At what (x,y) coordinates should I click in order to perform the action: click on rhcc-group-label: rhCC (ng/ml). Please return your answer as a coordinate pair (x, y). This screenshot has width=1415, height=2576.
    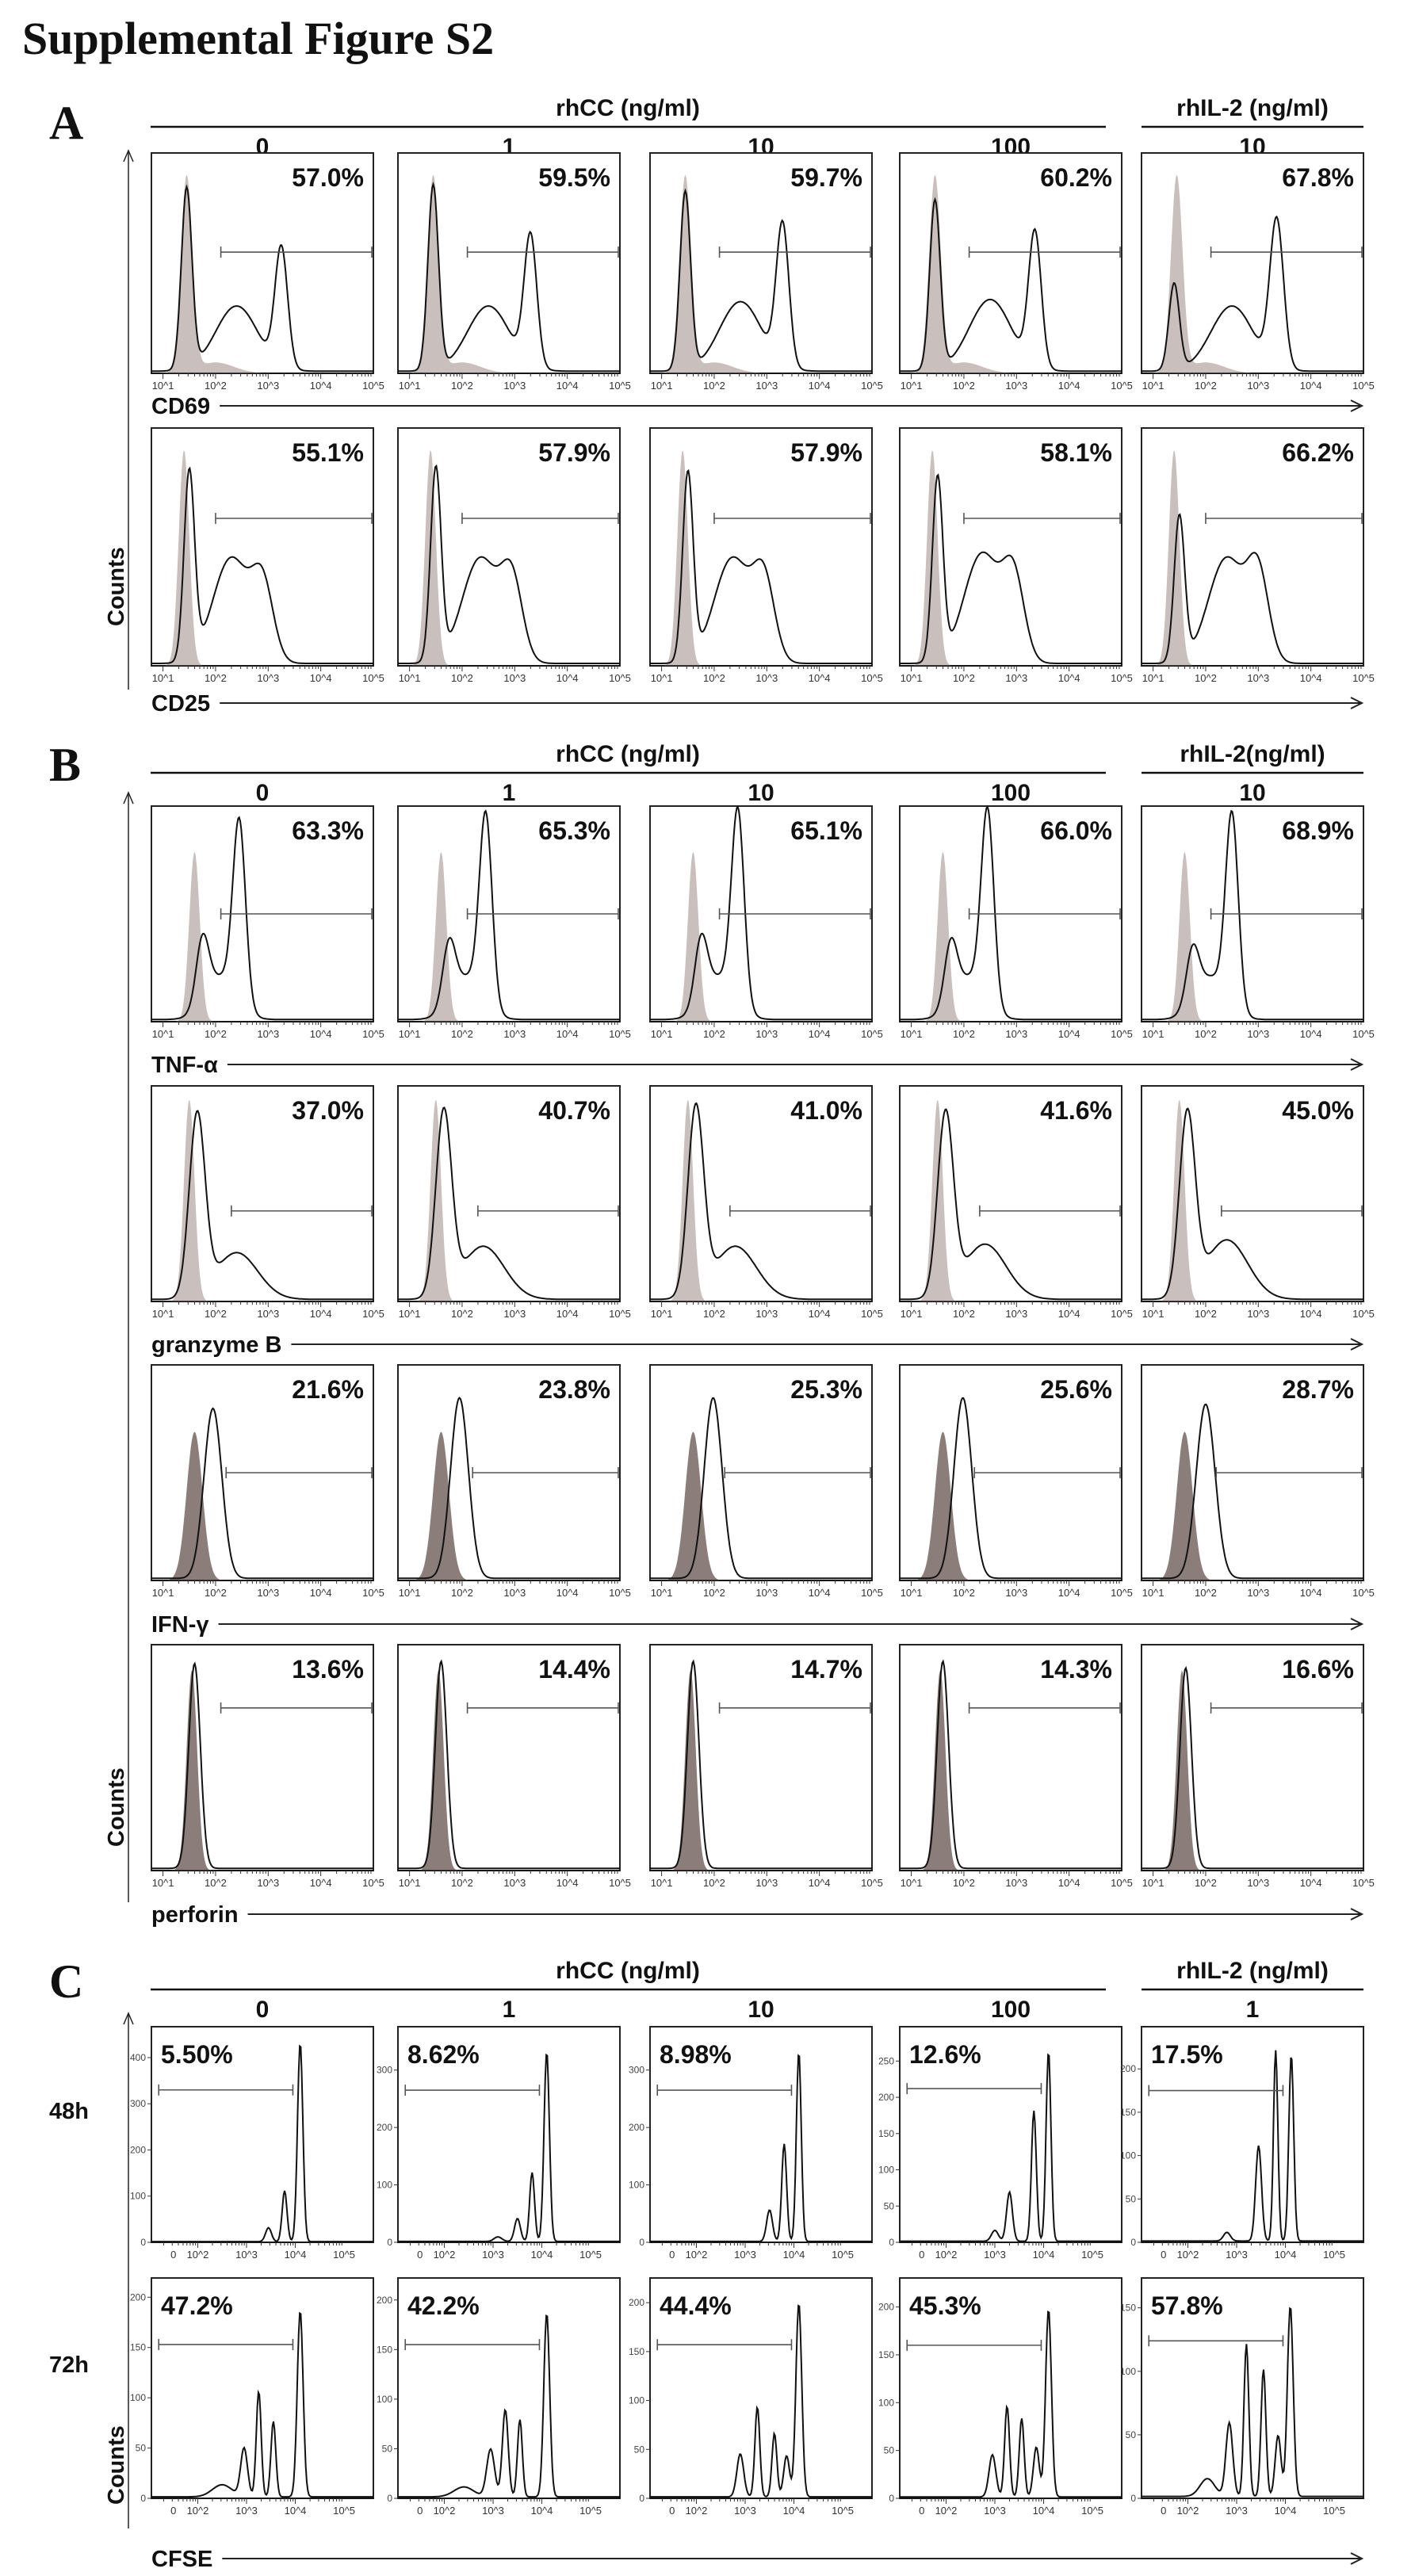
    Looking at the image, I should click on (628, 1971).